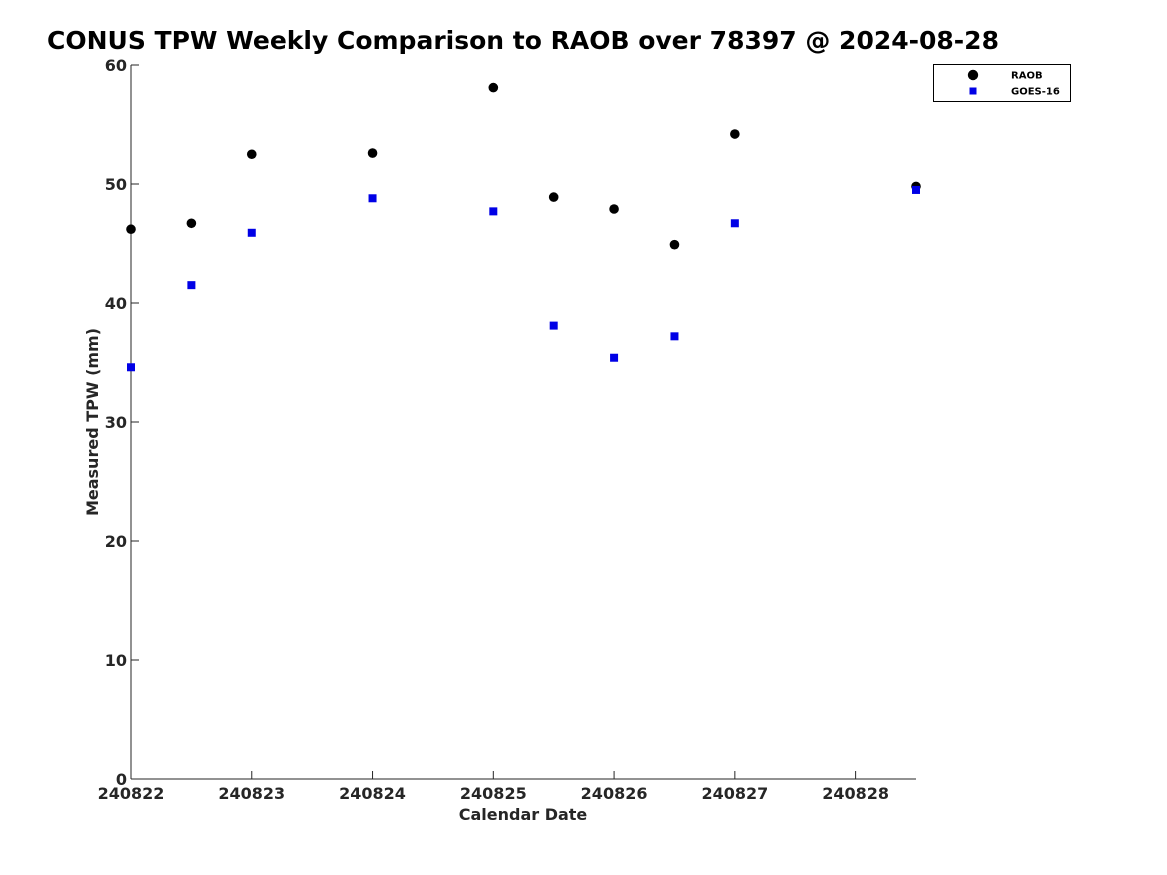  What do you see at coordinates (116, 660) in the screenshot?
I see `y-tick-label: 10` at bounding box center [116, 660].